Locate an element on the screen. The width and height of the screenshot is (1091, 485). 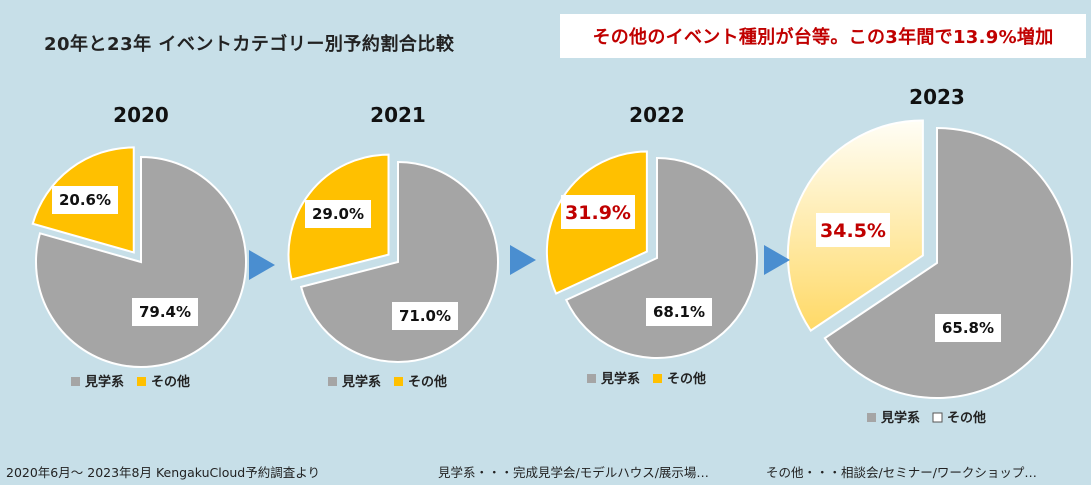
data-label-other: 31.9% is located at coordinates (598, 213).